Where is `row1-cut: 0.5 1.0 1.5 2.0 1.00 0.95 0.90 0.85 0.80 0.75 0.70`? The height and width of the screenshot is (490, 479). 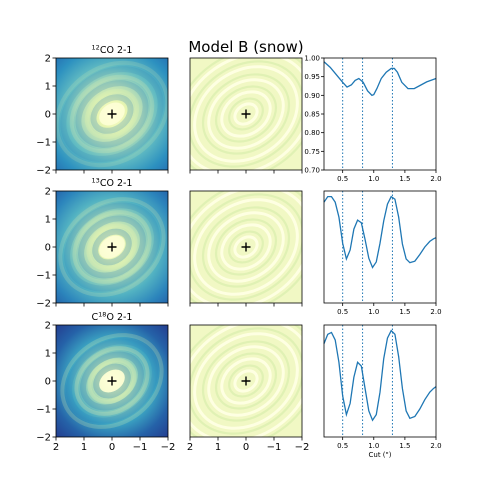 row1-cut: 0.5 1.0 1.5 2.0 1.00 0.95 0.90 0.85 0.80 0.75 0.70 is located at coordinates (372, 119).